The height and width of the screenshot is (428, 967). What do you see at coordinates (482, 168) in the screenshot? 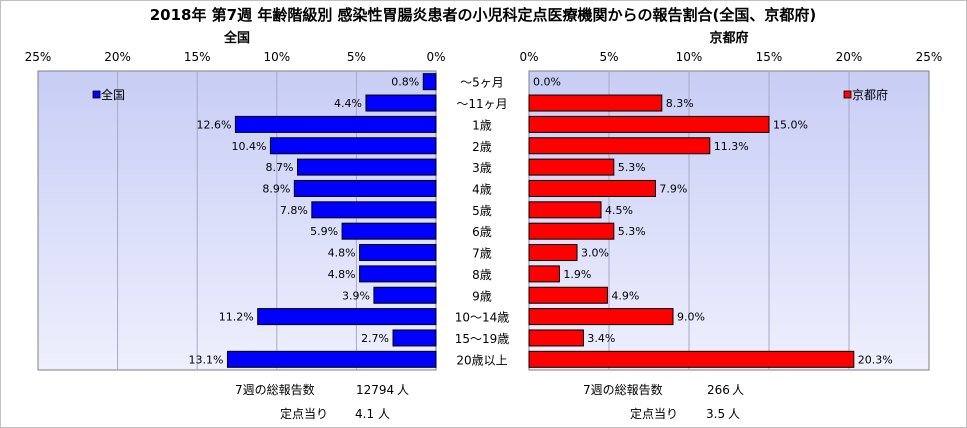
I see `category-label: 3歳` at bounding box center [482, 168].